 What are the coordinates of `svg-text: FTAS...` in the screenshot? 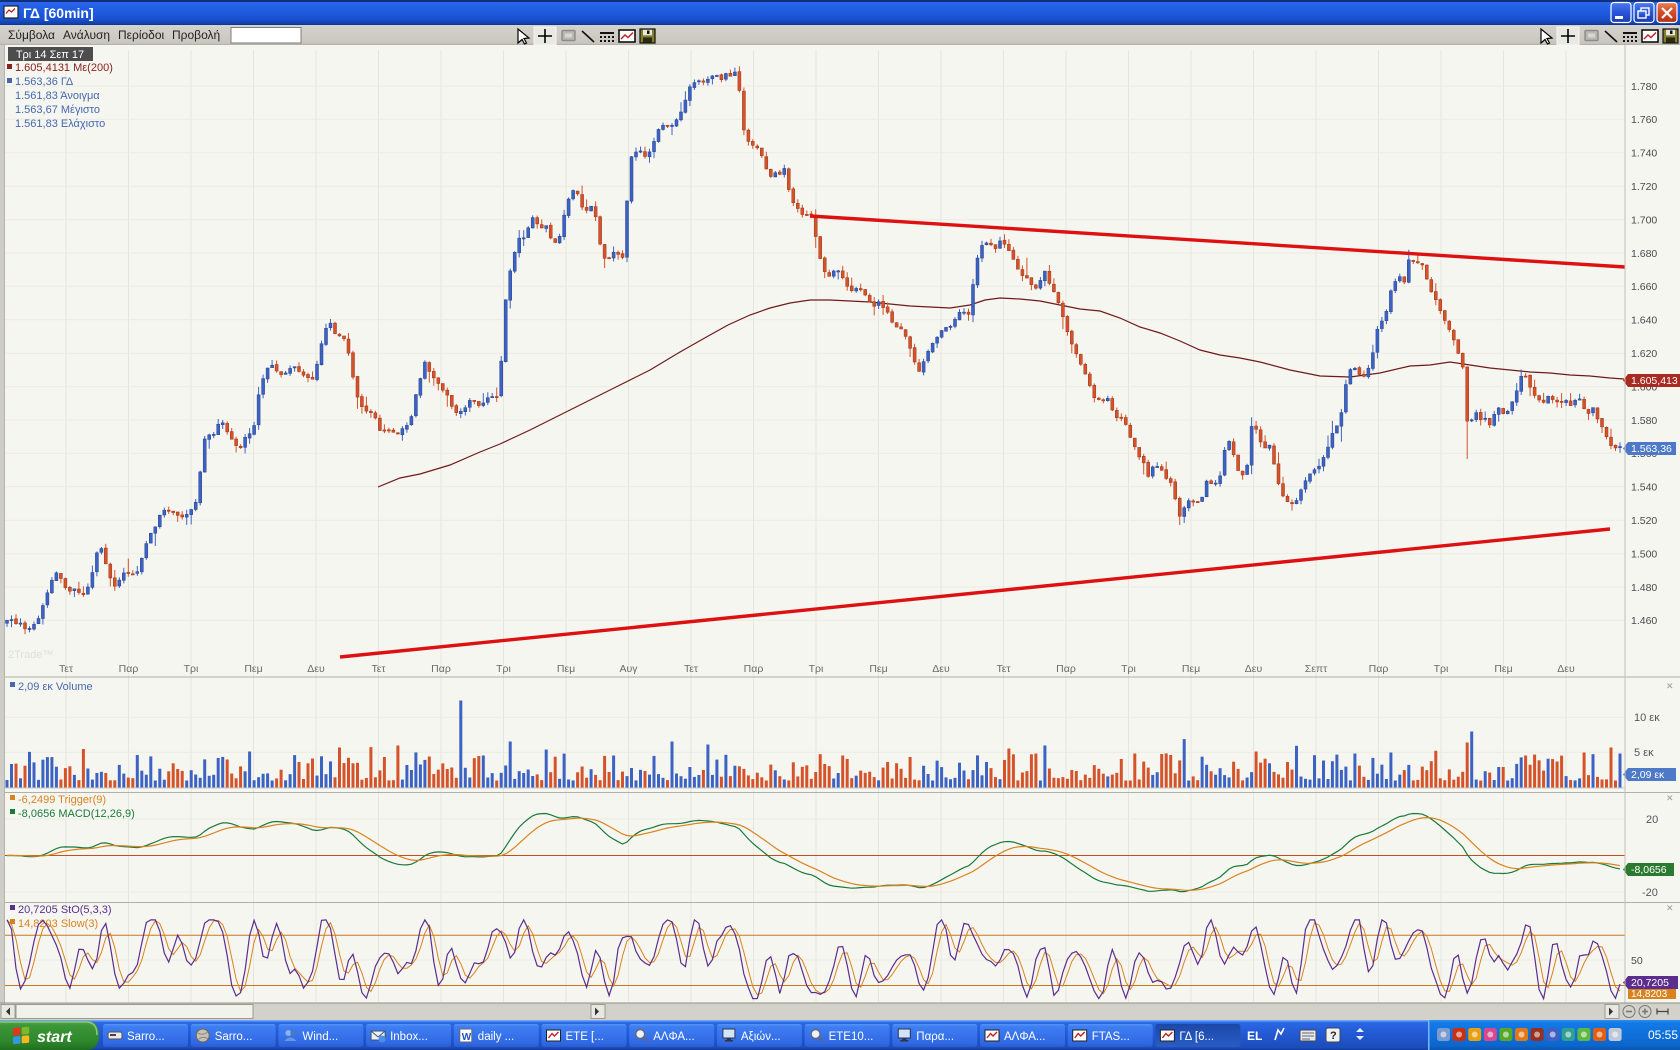 It's located at (1111, 1037).